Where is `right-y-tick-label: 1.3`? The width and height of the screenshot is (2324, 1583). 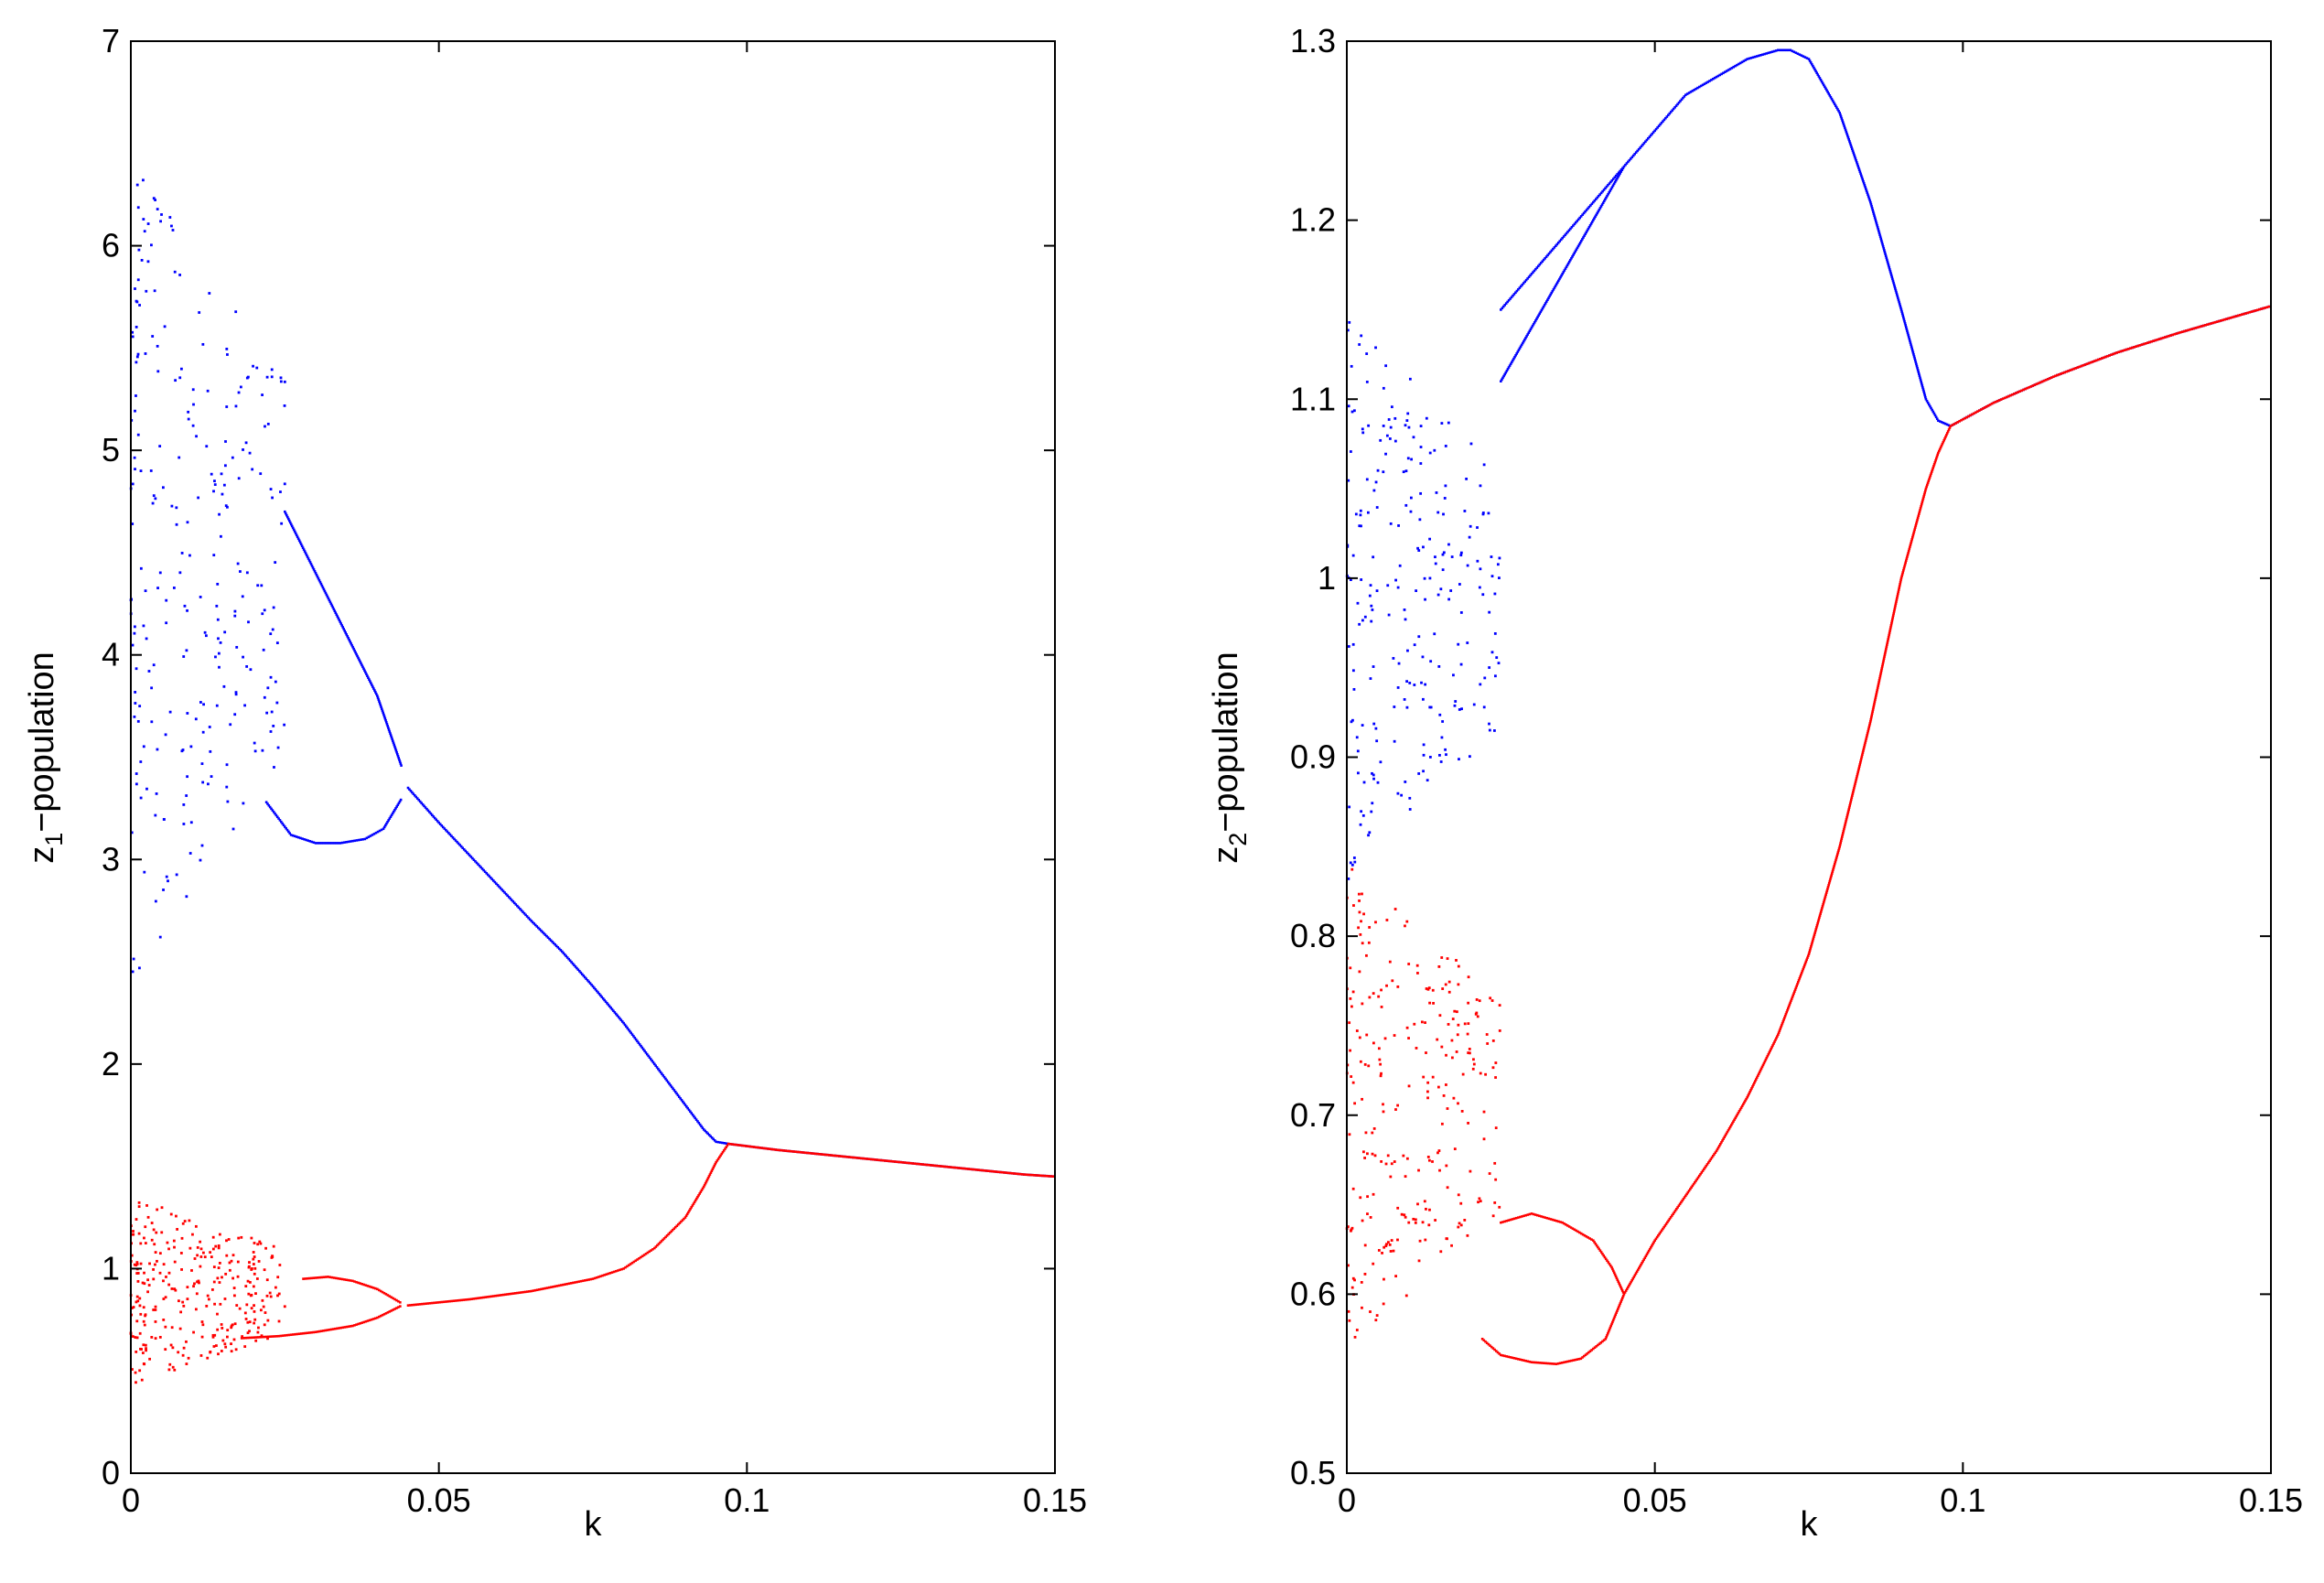
right-y-tick-label: 1.3 is located at coordinates (1313, 41).